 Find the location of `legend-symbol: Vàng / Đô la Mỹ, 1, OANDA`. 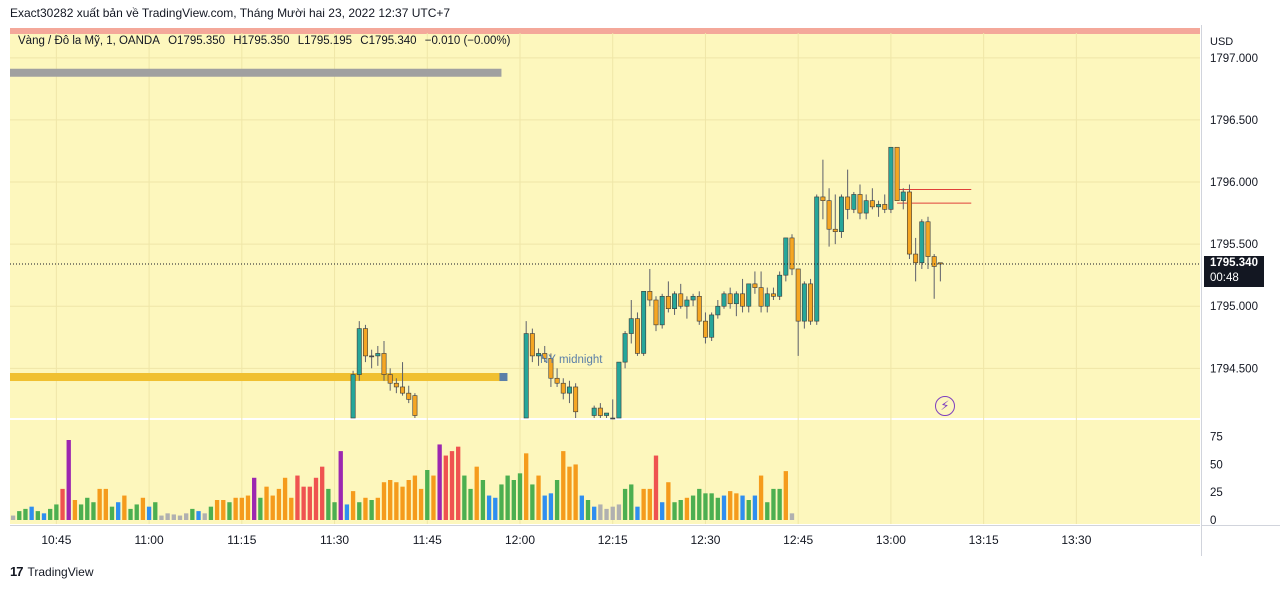

legend-symbol: Vàng / Đô la Mỹ, 1, OANDA is located at coordinates (89, 41).